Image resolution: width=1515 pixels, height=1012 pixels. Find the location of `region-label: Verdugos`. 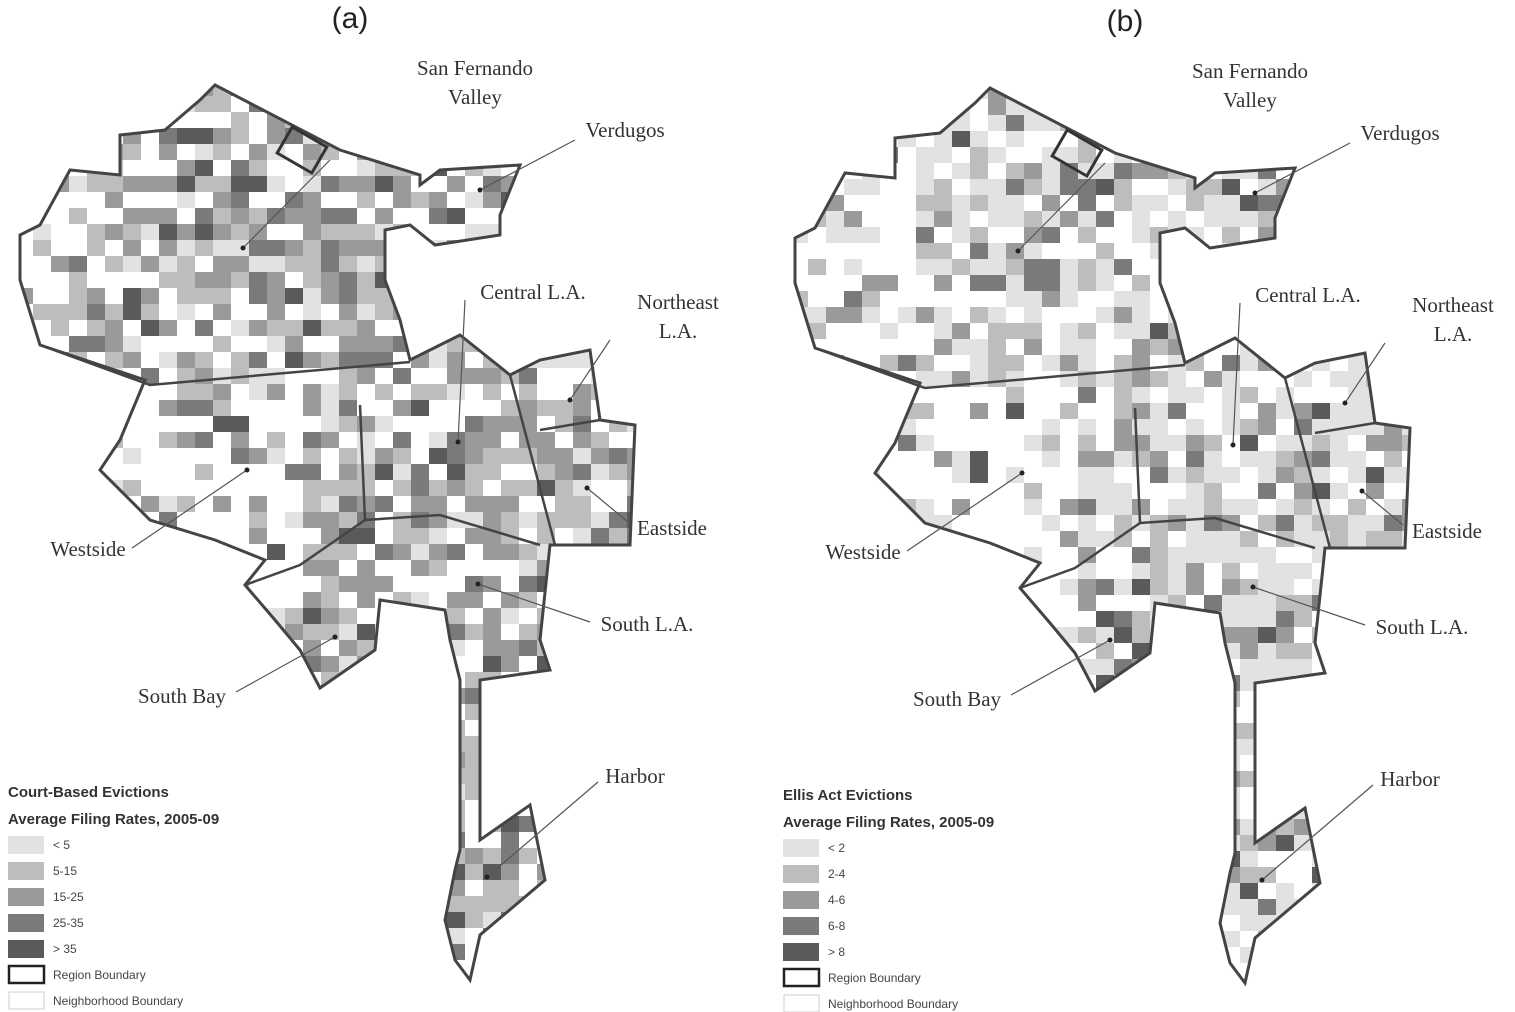

region-label: Verdugos is located at coordinates (1399, 133).